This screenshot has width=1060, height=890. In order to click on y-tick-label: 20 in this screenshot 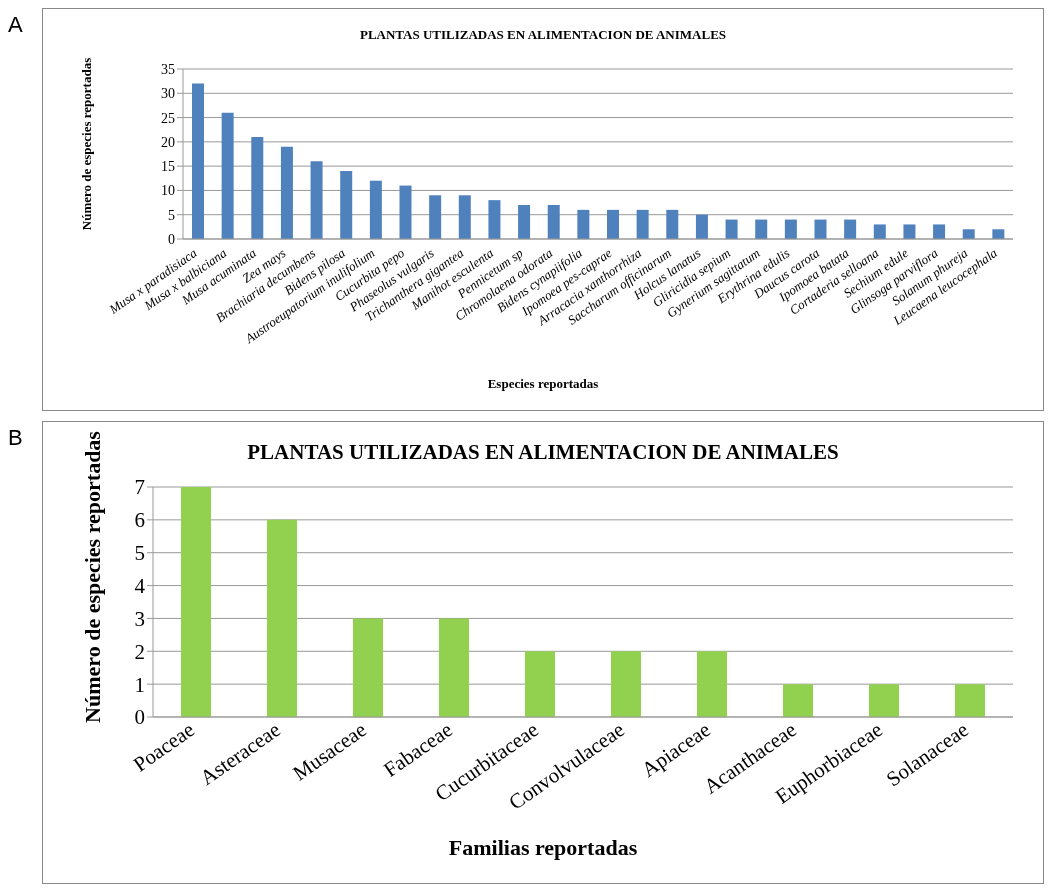, I will do `click(168, 142)`.